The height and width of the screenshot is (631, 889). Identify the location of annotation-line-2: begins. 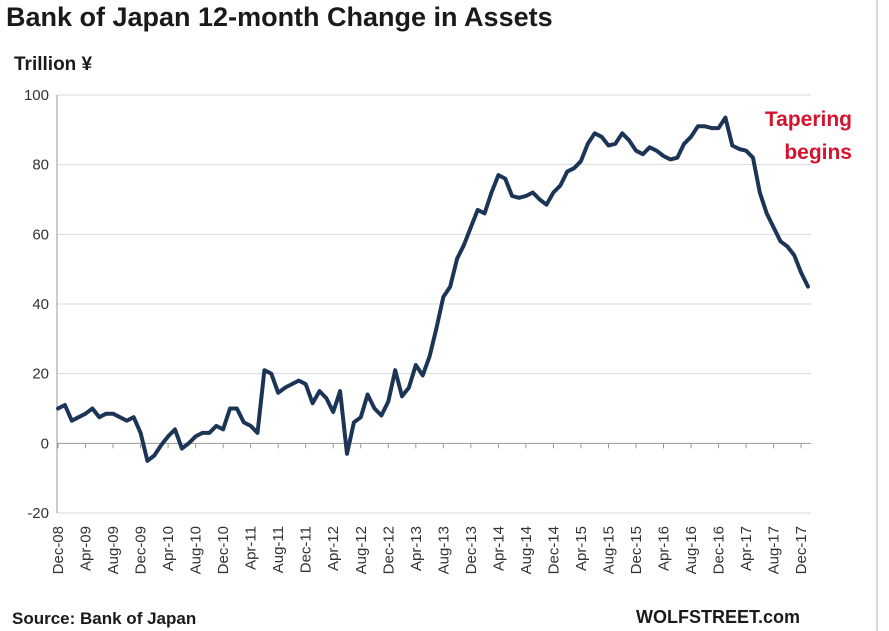
(818, 152).